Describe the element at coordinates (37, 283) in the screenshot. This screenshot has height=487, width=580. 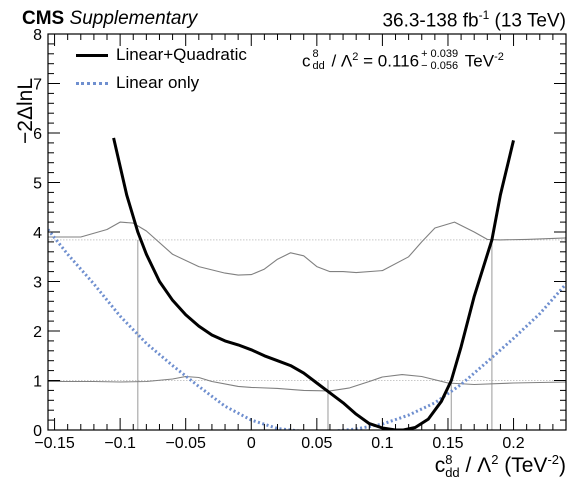
I see `y-tick-label-3: 3` at that location.